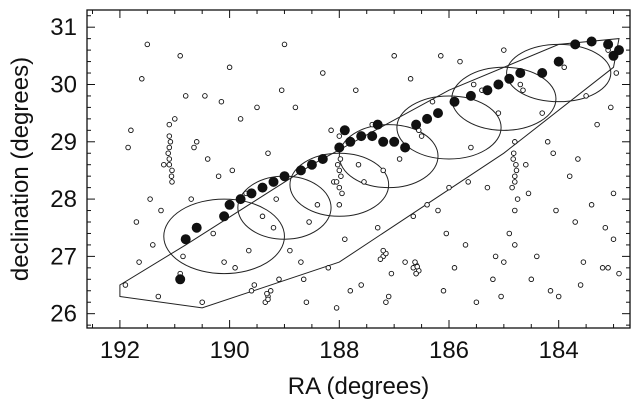 Image resolution: width=642 pixels, height=402 pixels. I want to click on x-tick-label: 184, so click(559, 350).